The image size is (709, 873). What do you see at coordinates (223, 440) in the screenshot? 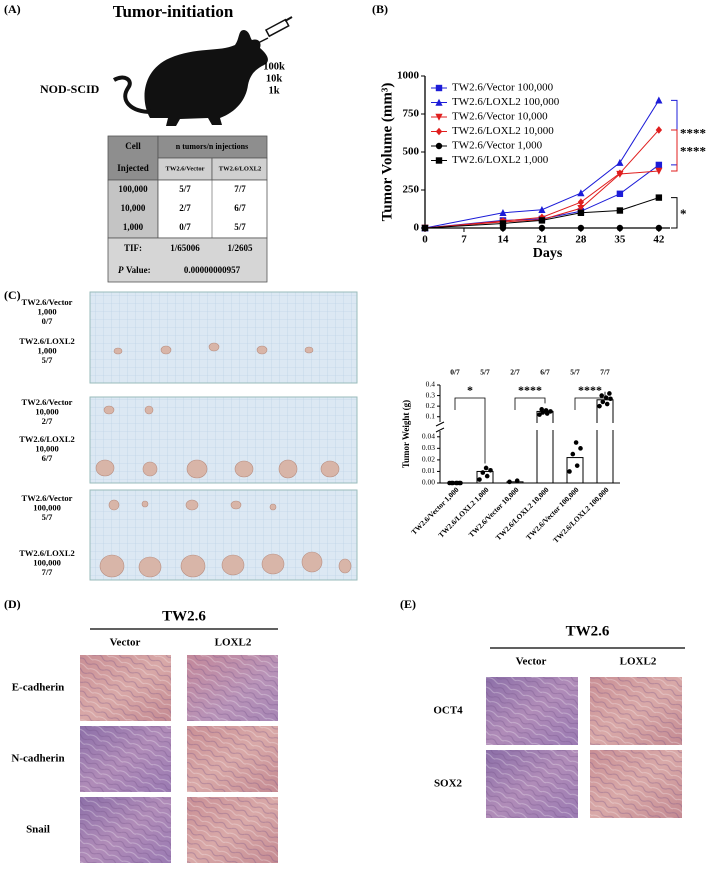
I see `photo-plate` at bounding box center [223, 440].